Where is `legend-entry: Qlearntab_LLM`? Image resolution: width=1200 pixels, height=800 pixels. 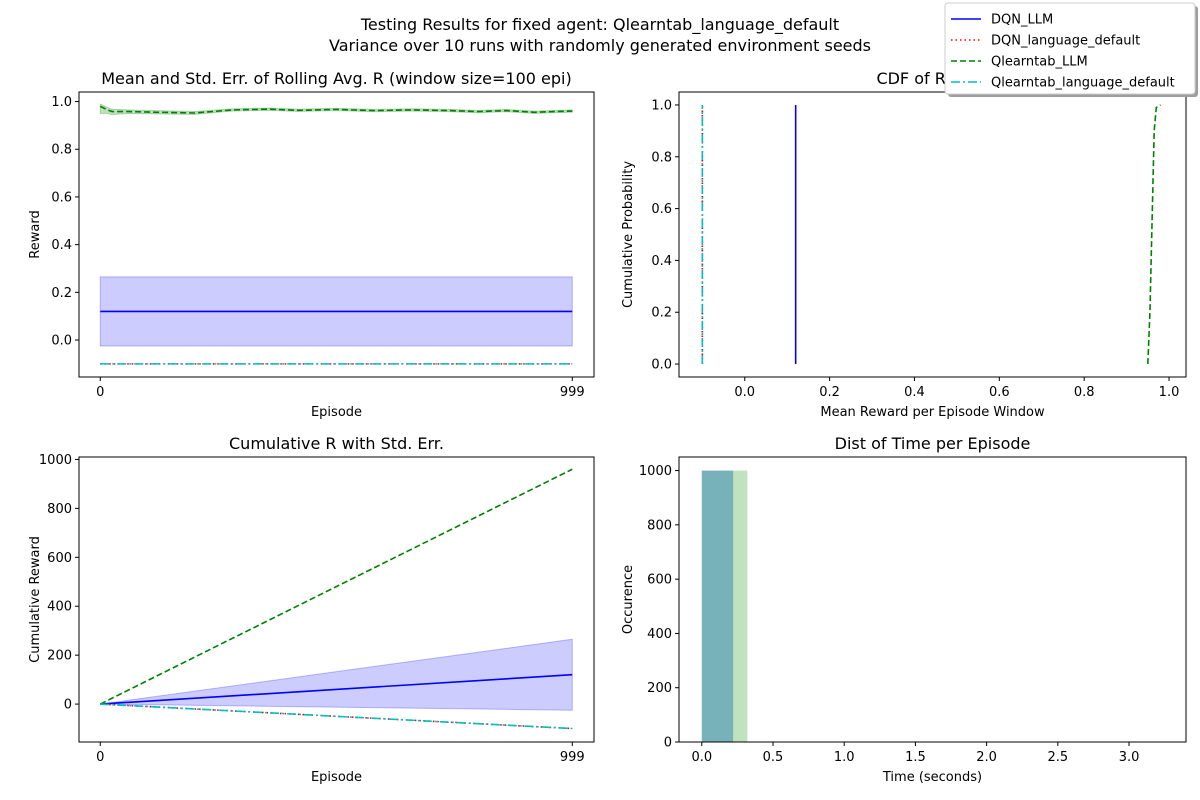 legend-entry: Qlearntab_LLM is located at coordinates (1019, 62).